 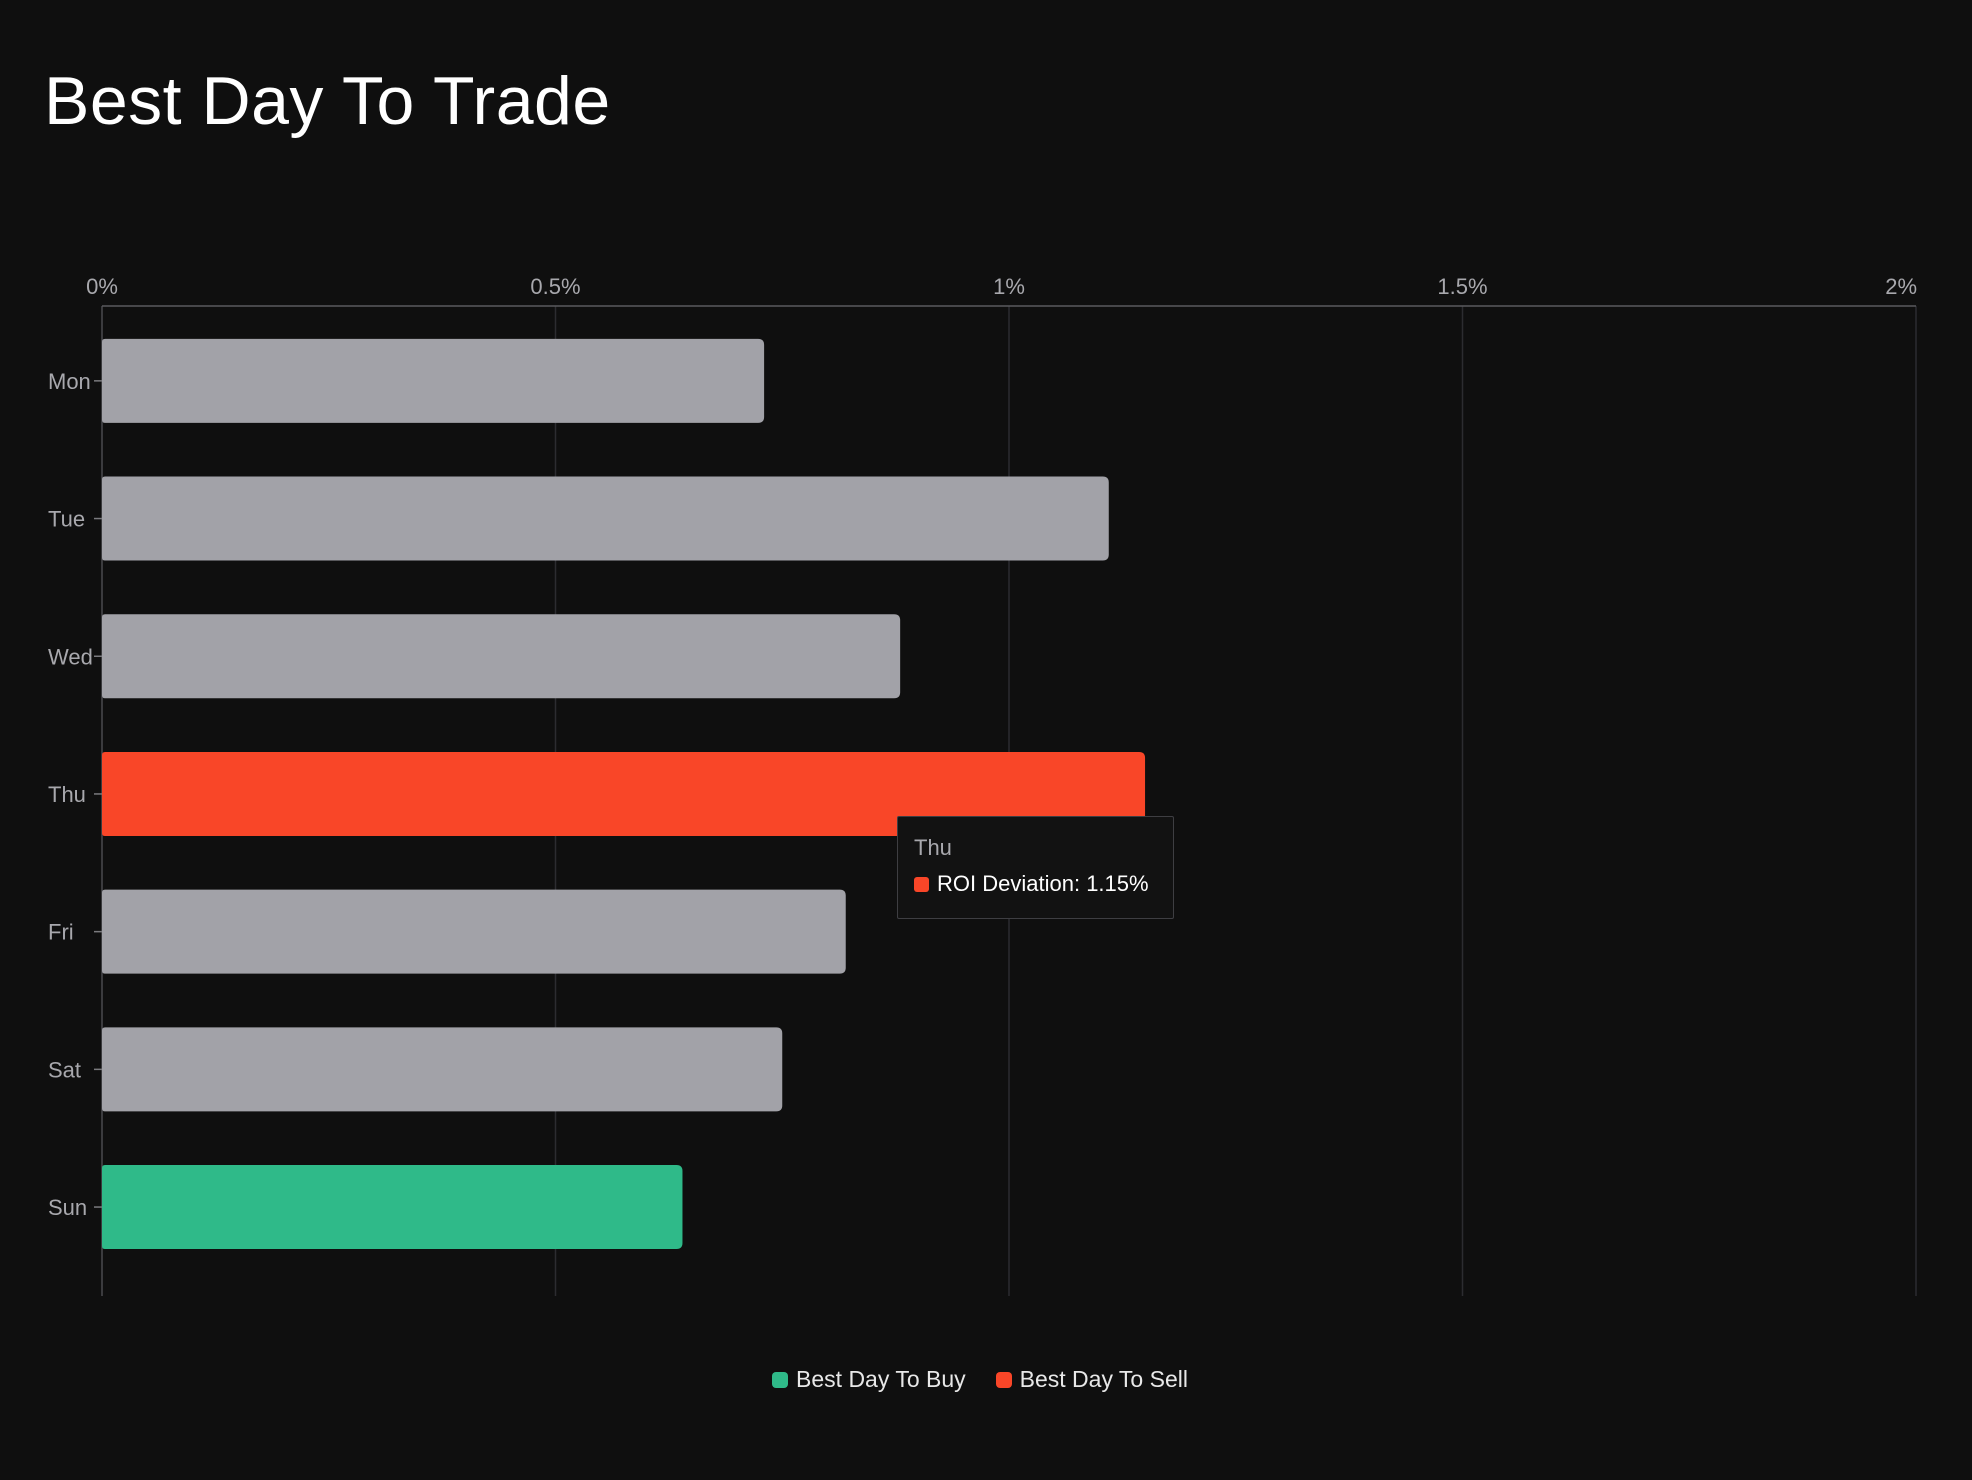 I want to click on x-tick-label: 2%, so click(x=1901, y=286).